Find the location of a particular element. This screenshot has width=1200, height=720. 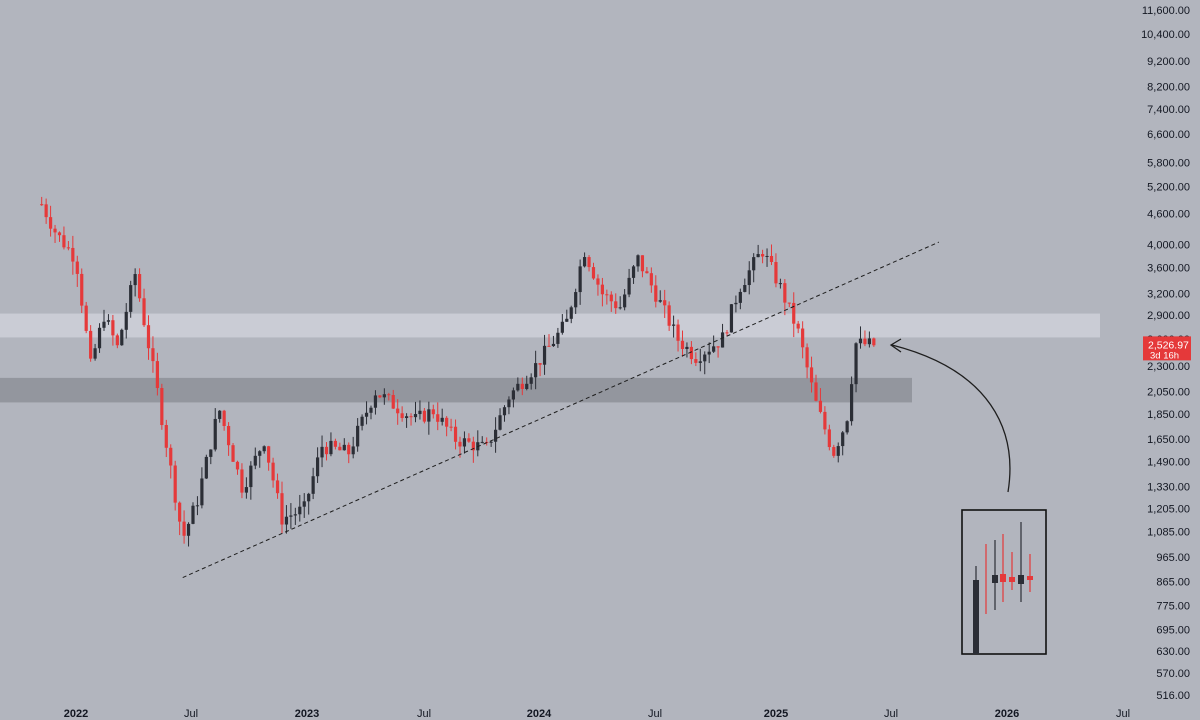

price-tick-label: 775.00 is located at coordinates (1173, 606).